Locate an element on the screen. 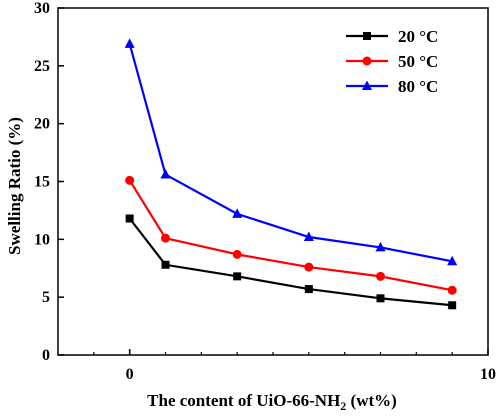  y-axis-label: Swelling Ratio (%) is located at coordinates (14, 186).